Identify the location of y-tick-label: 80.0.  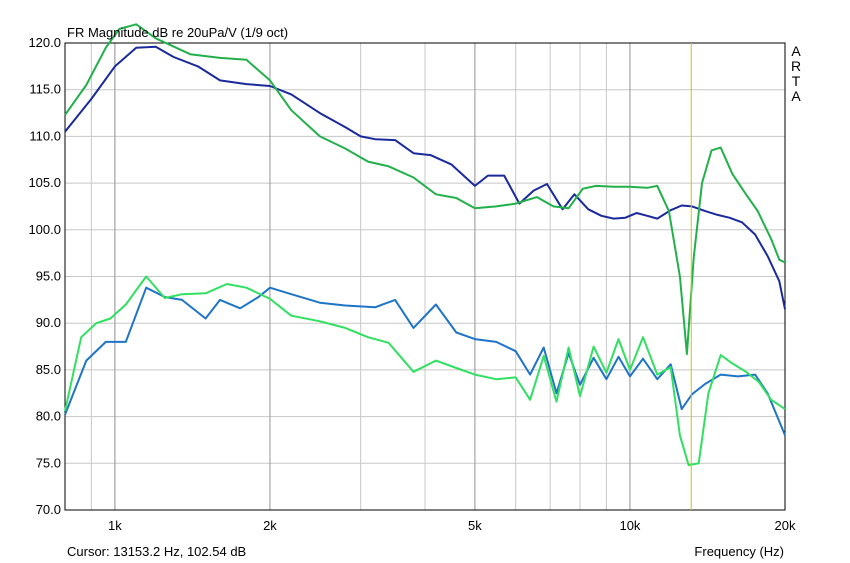
(48, 416).